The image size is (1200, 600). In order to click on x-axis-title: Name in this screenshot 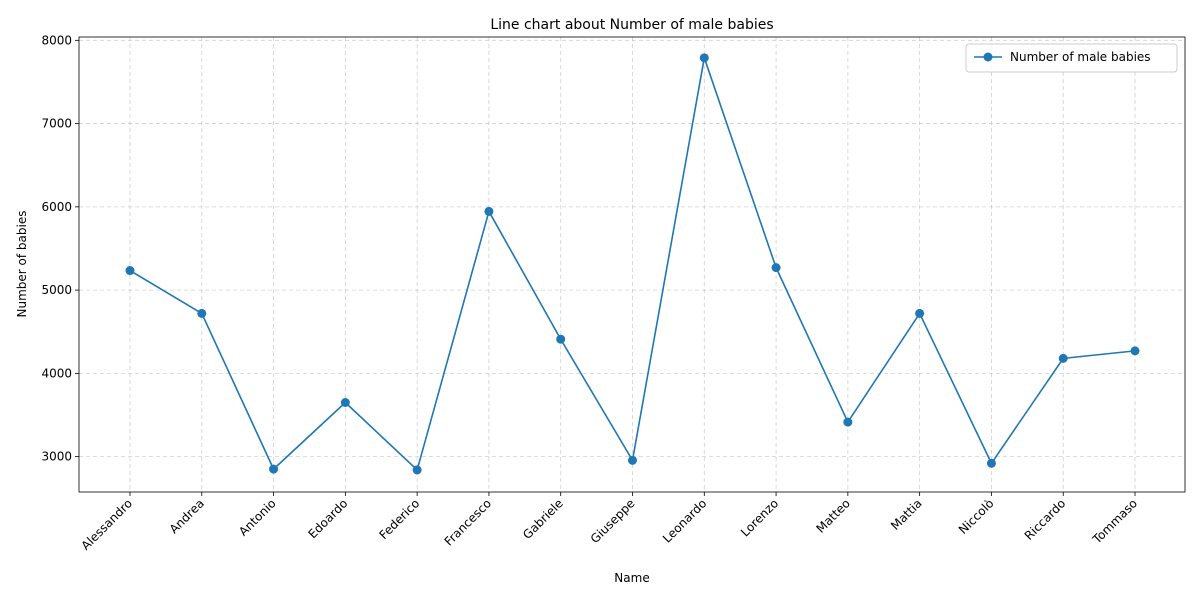, I will do `click(631, 578)`.